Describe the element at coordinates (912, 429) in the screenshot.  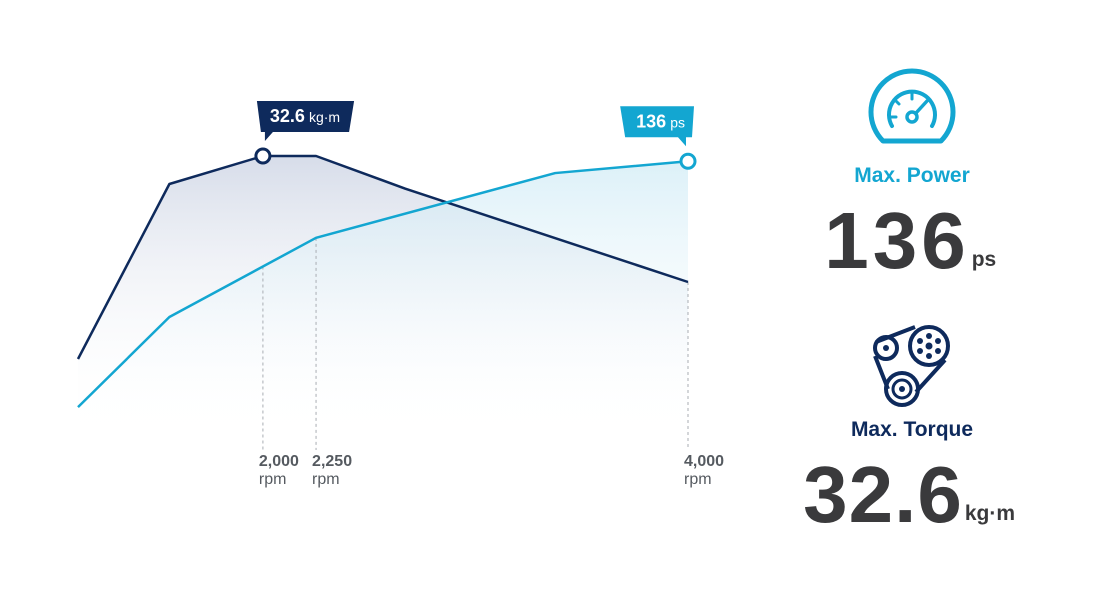
I see `torque-heading: Max. Torque` at that location.